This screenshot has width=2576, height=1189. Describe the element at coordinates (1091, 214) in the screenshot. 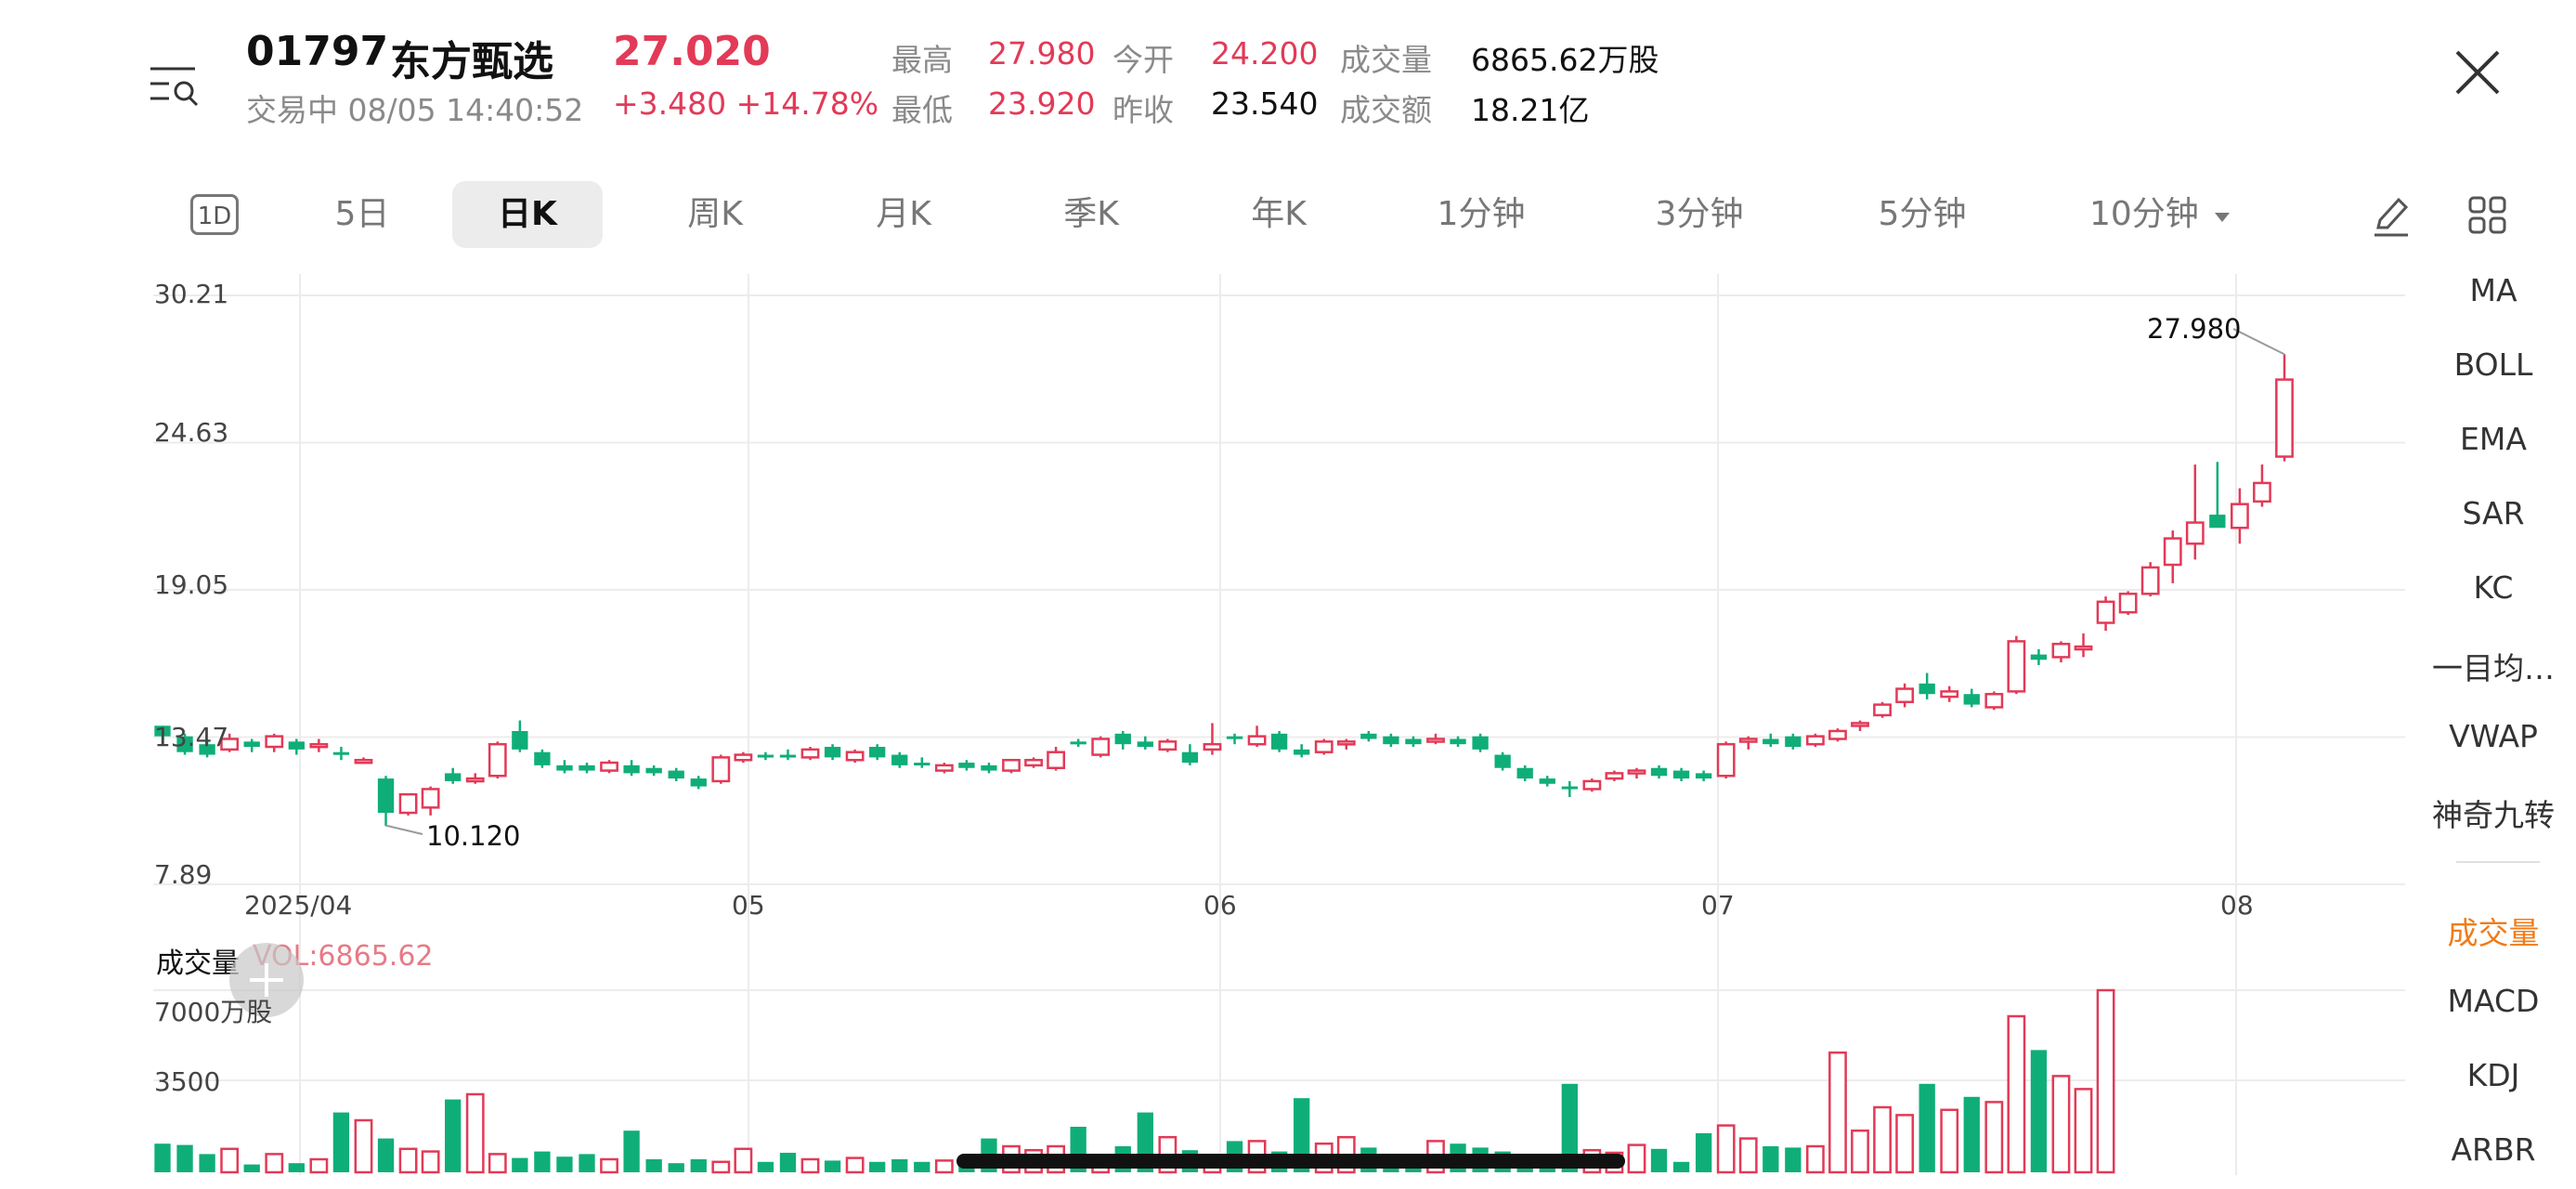

I see `tab-quarterly-k: 季K` at that location.